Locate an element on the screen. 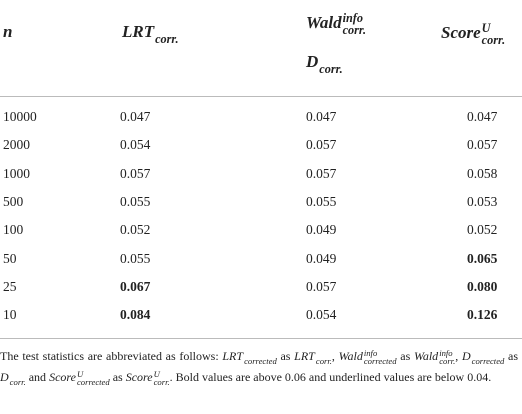  row-label: 10 is located at coordinates (10, 315).